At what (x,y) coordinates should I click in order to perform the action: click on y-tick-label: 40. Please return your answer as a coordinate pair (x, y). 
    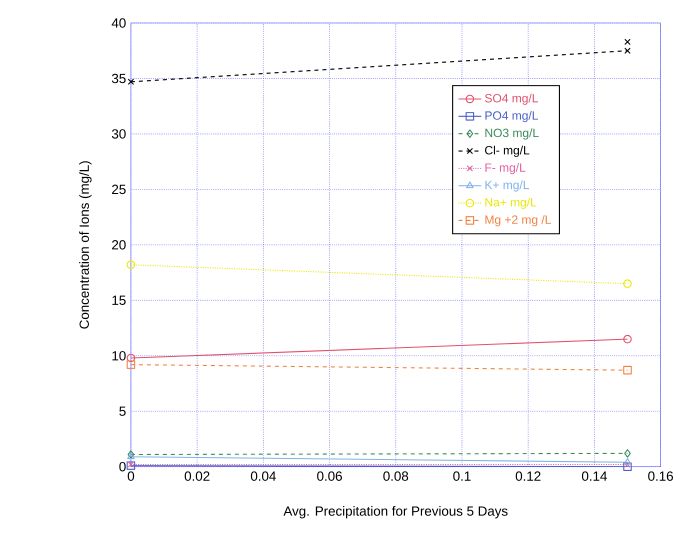
    Looking at the image, I should click on (119, 23).